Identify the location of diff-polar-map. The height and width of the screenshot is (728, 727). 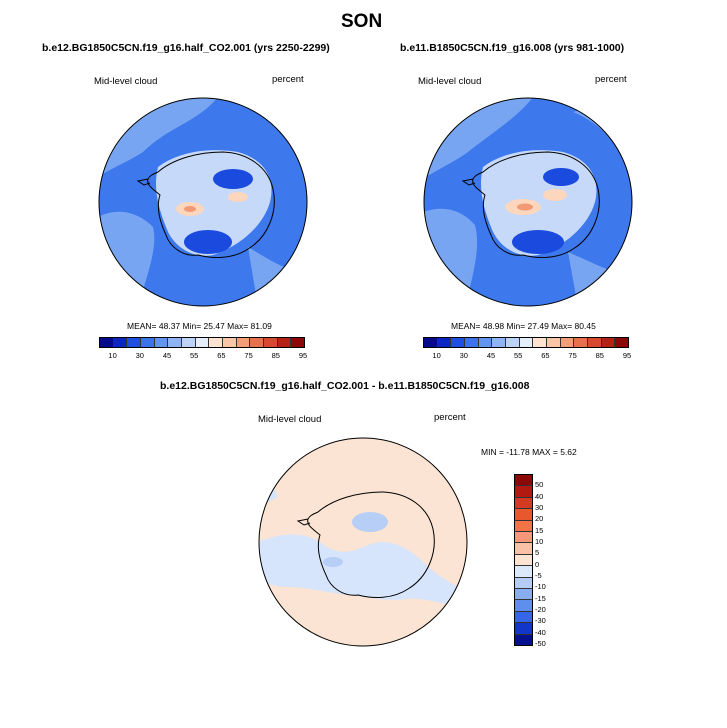
(363, 542).